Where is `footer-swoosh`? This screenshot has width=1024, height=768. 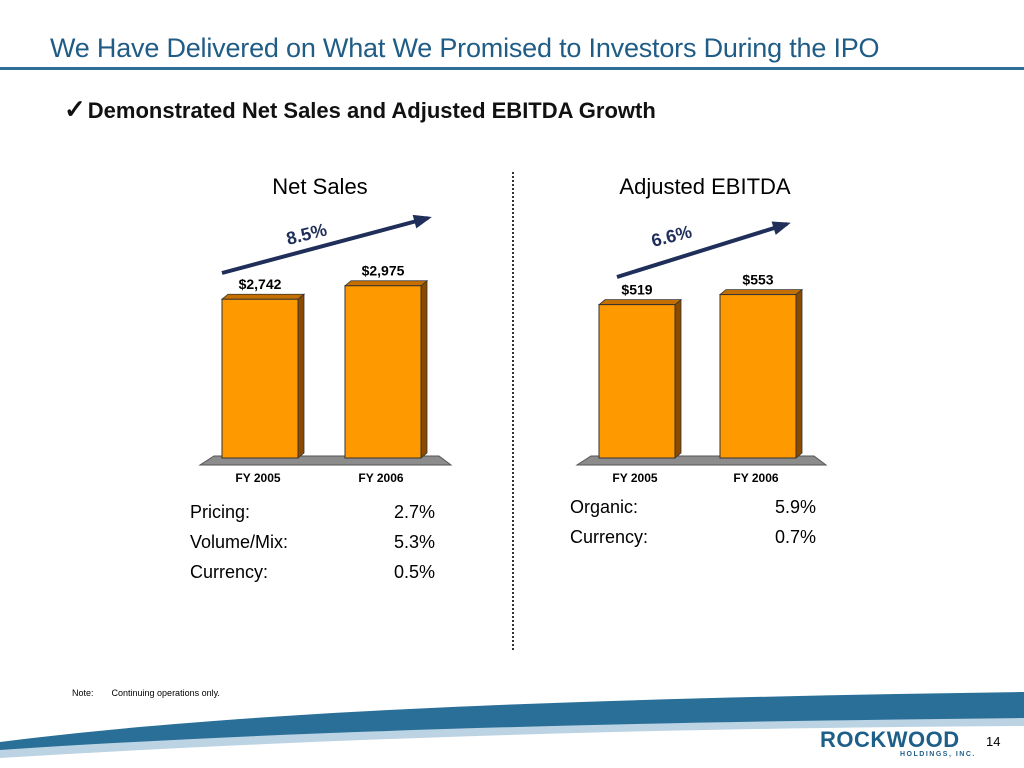 footer-swoosh is located at coordinates (512, 725).